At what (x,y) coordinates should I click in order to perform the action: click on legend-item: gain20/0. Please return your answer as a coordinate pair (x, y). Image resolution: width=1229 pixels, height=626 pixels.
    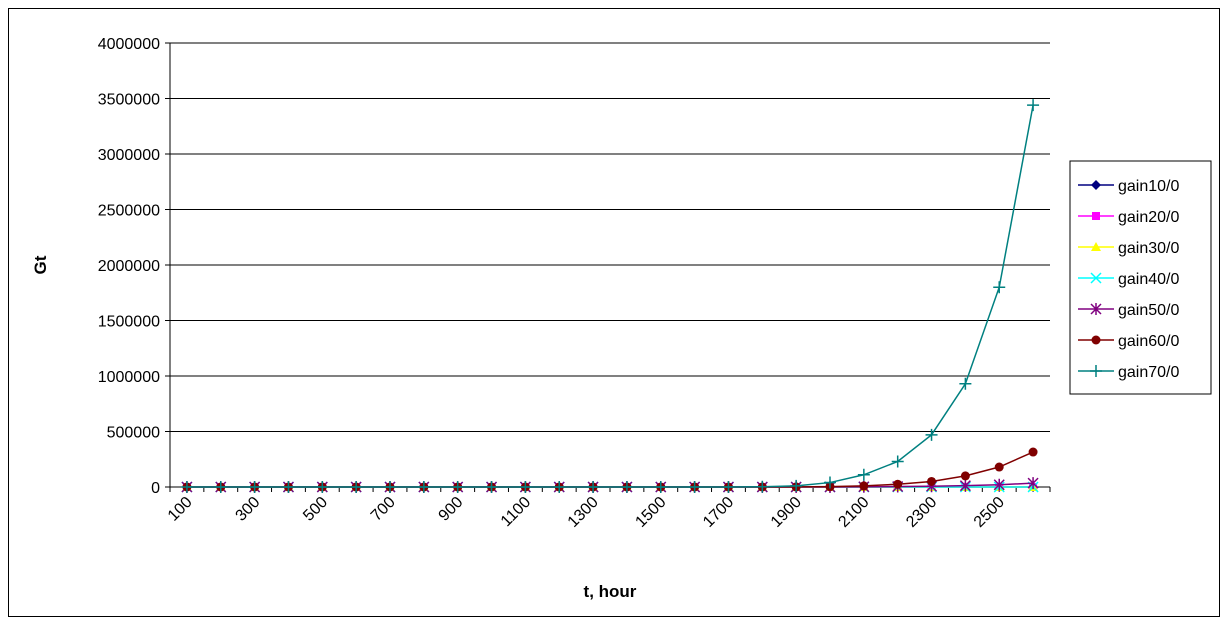
    Looking at the image, I should click on (1128, 217).